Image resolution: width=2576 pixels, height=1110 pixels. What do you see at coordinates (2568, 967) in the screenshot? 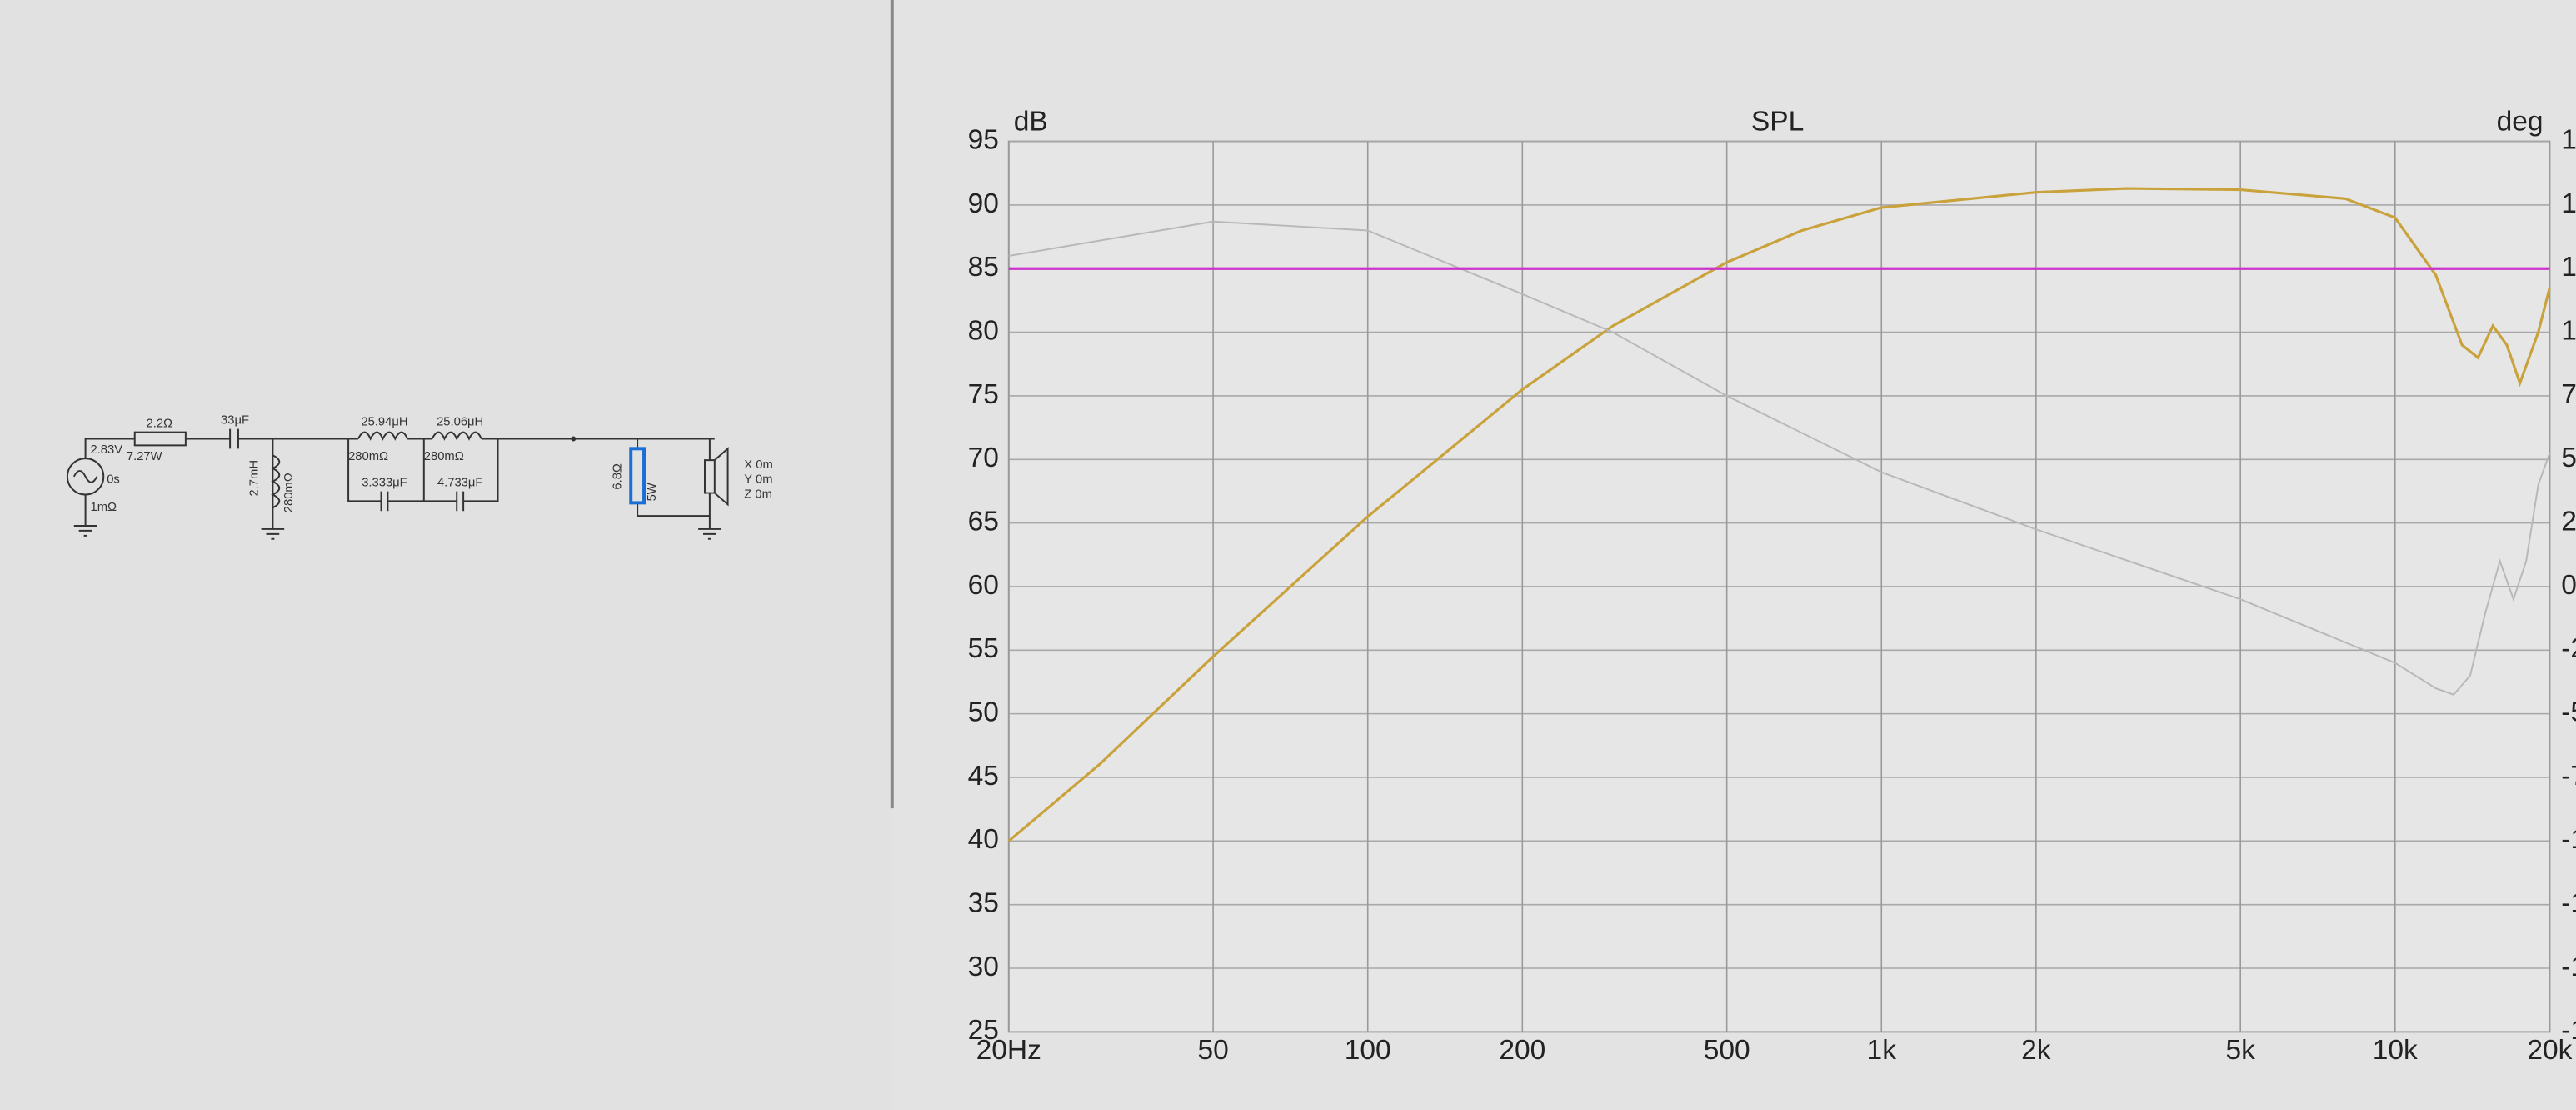
I see `y2-tick-label: -150` at bounding box center [2568, 967].